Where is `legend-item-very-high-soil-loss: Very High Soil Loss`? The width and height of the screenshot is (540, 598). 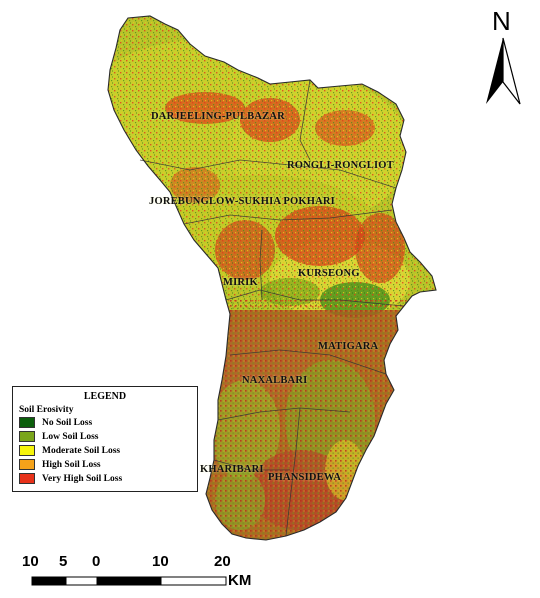 legend-item-very-high-soil-loss: Very High Soil Loss is located at coordinates (70, 478).